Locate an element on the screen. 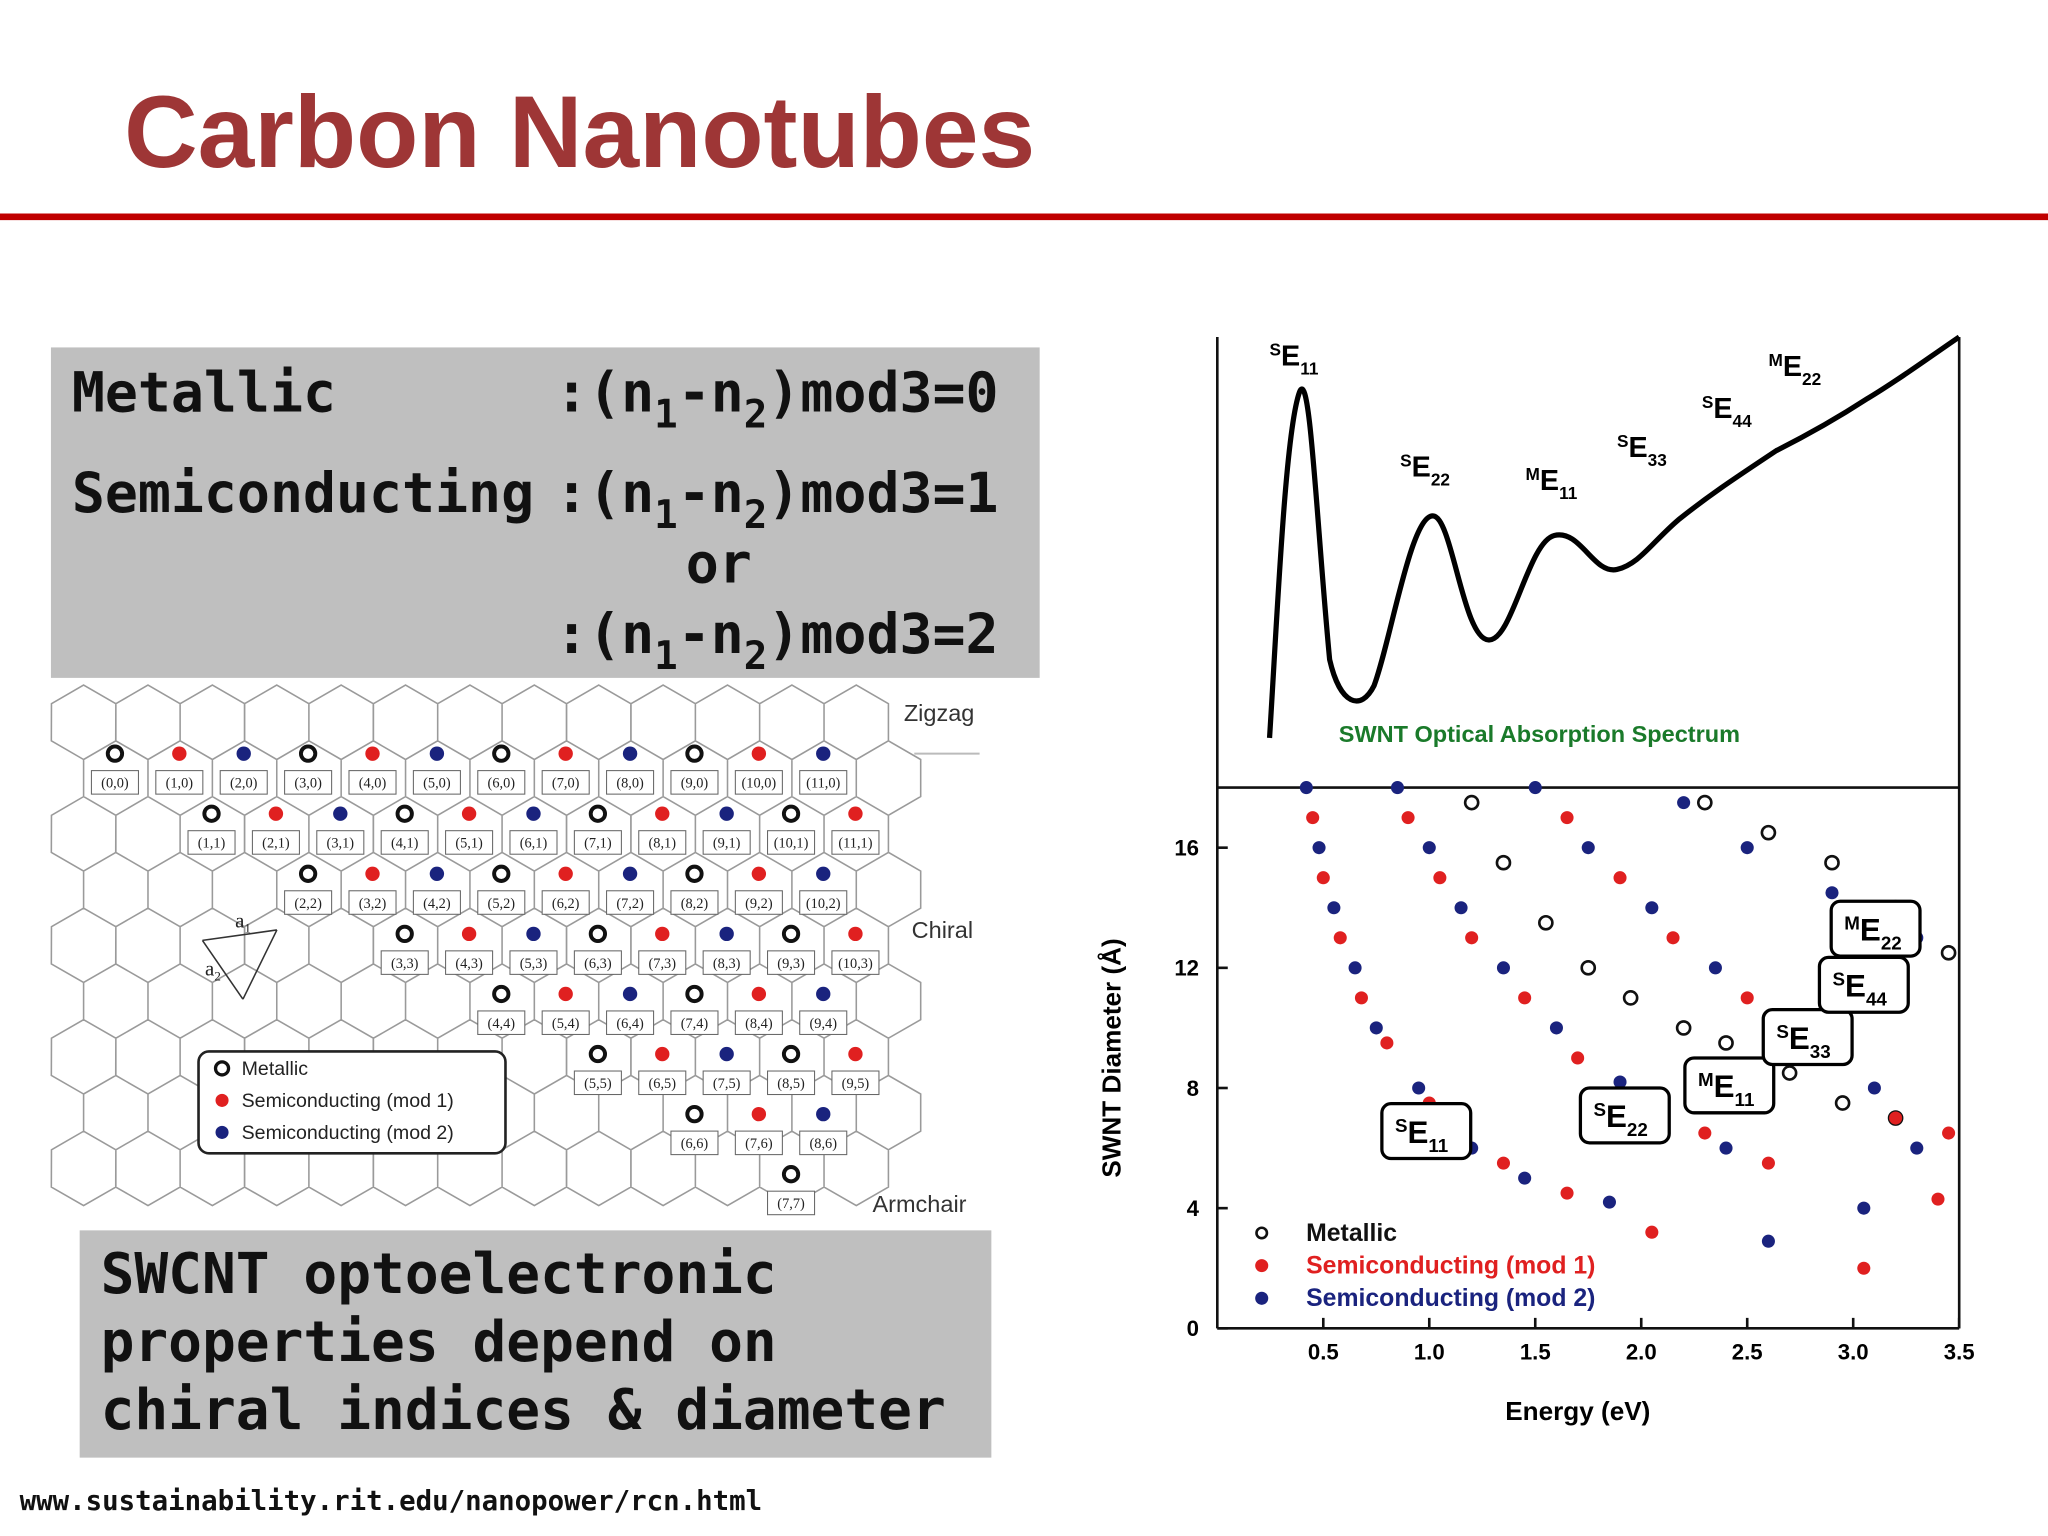 The height and width of the screenshot is (1536, 2048). chiral-index: (10,3) is located at coordinates (855, 964).